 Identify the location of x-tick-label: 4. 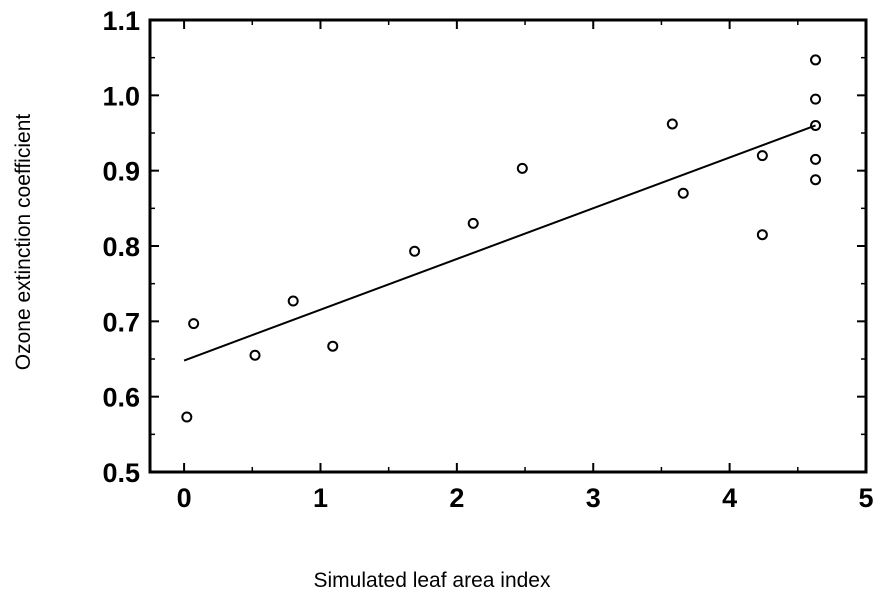
(729, 498).